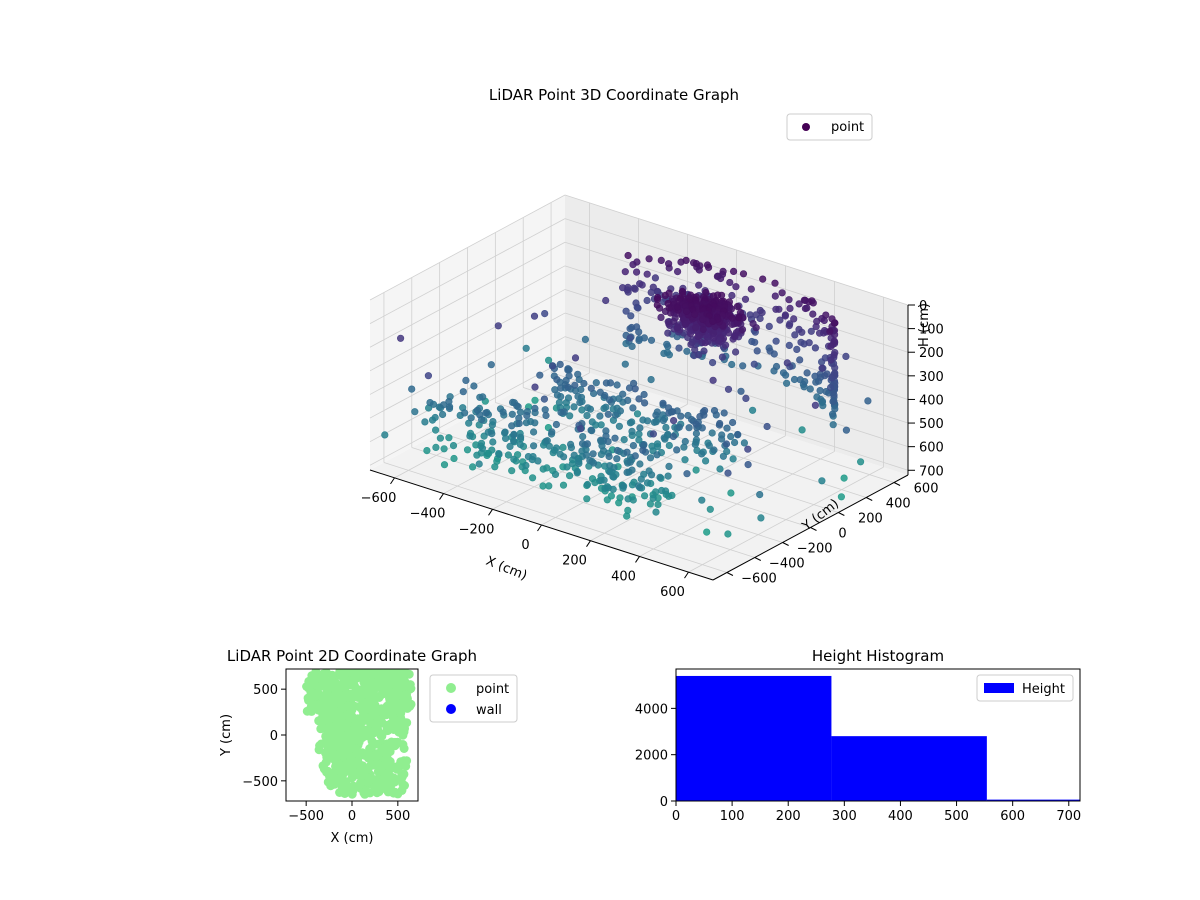 The image size is (1200, 900). I want to click on plot-3d-legend-label: point, so click(847, 127).